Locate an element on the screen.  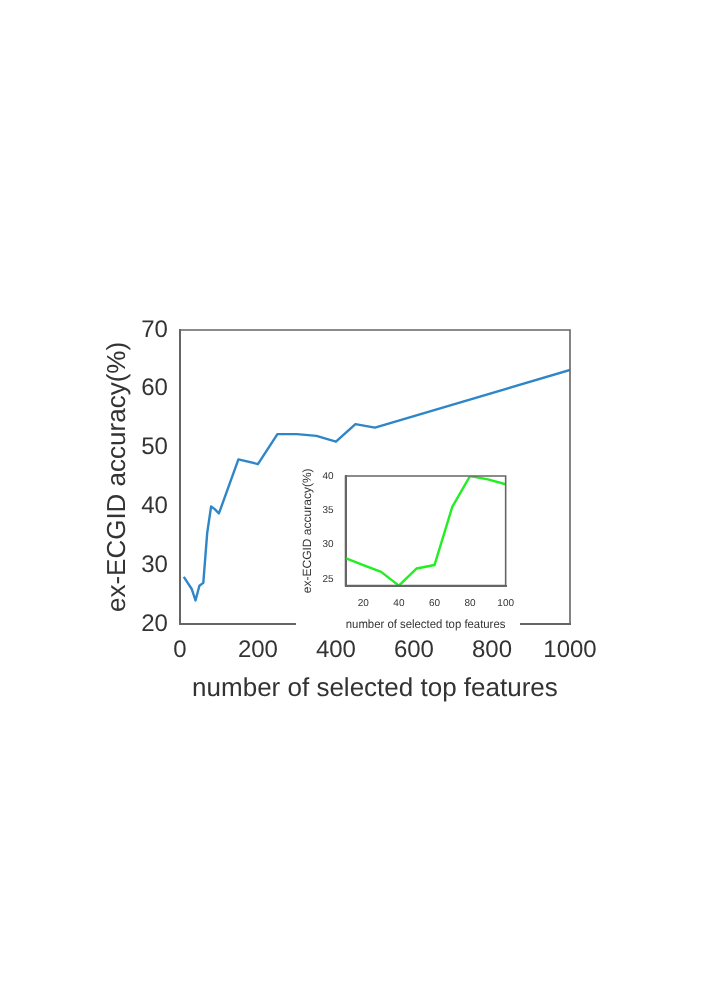
y-tick-label: 70 is located at coordinates (155, 328).